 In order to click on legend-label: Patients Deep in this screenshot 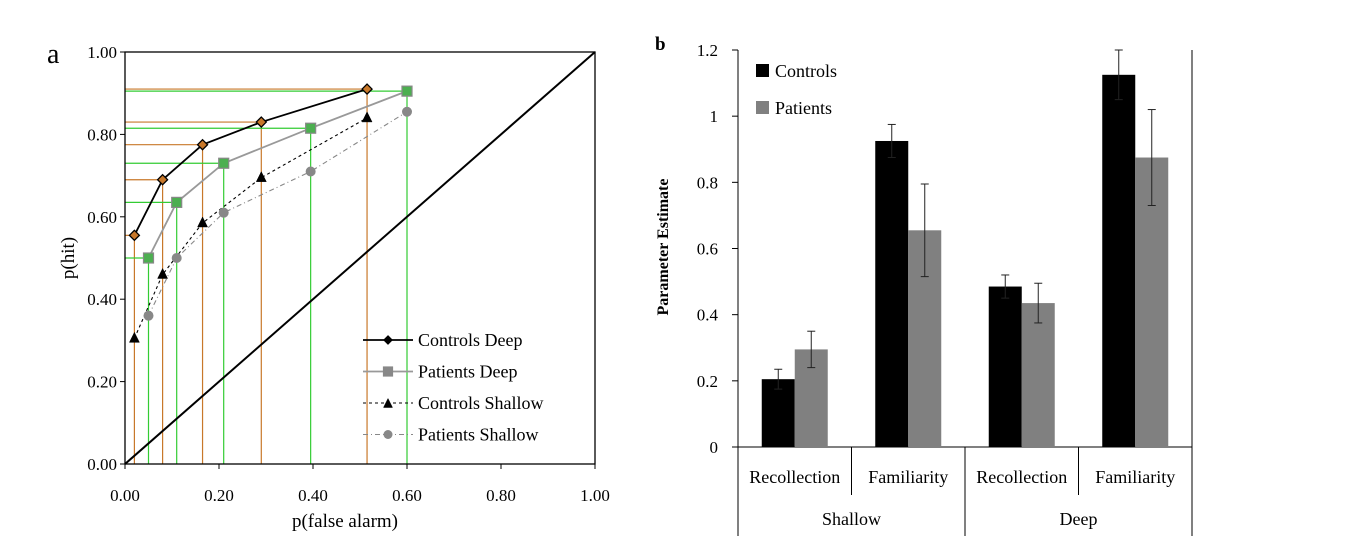, I will do `click(467, 372)`.